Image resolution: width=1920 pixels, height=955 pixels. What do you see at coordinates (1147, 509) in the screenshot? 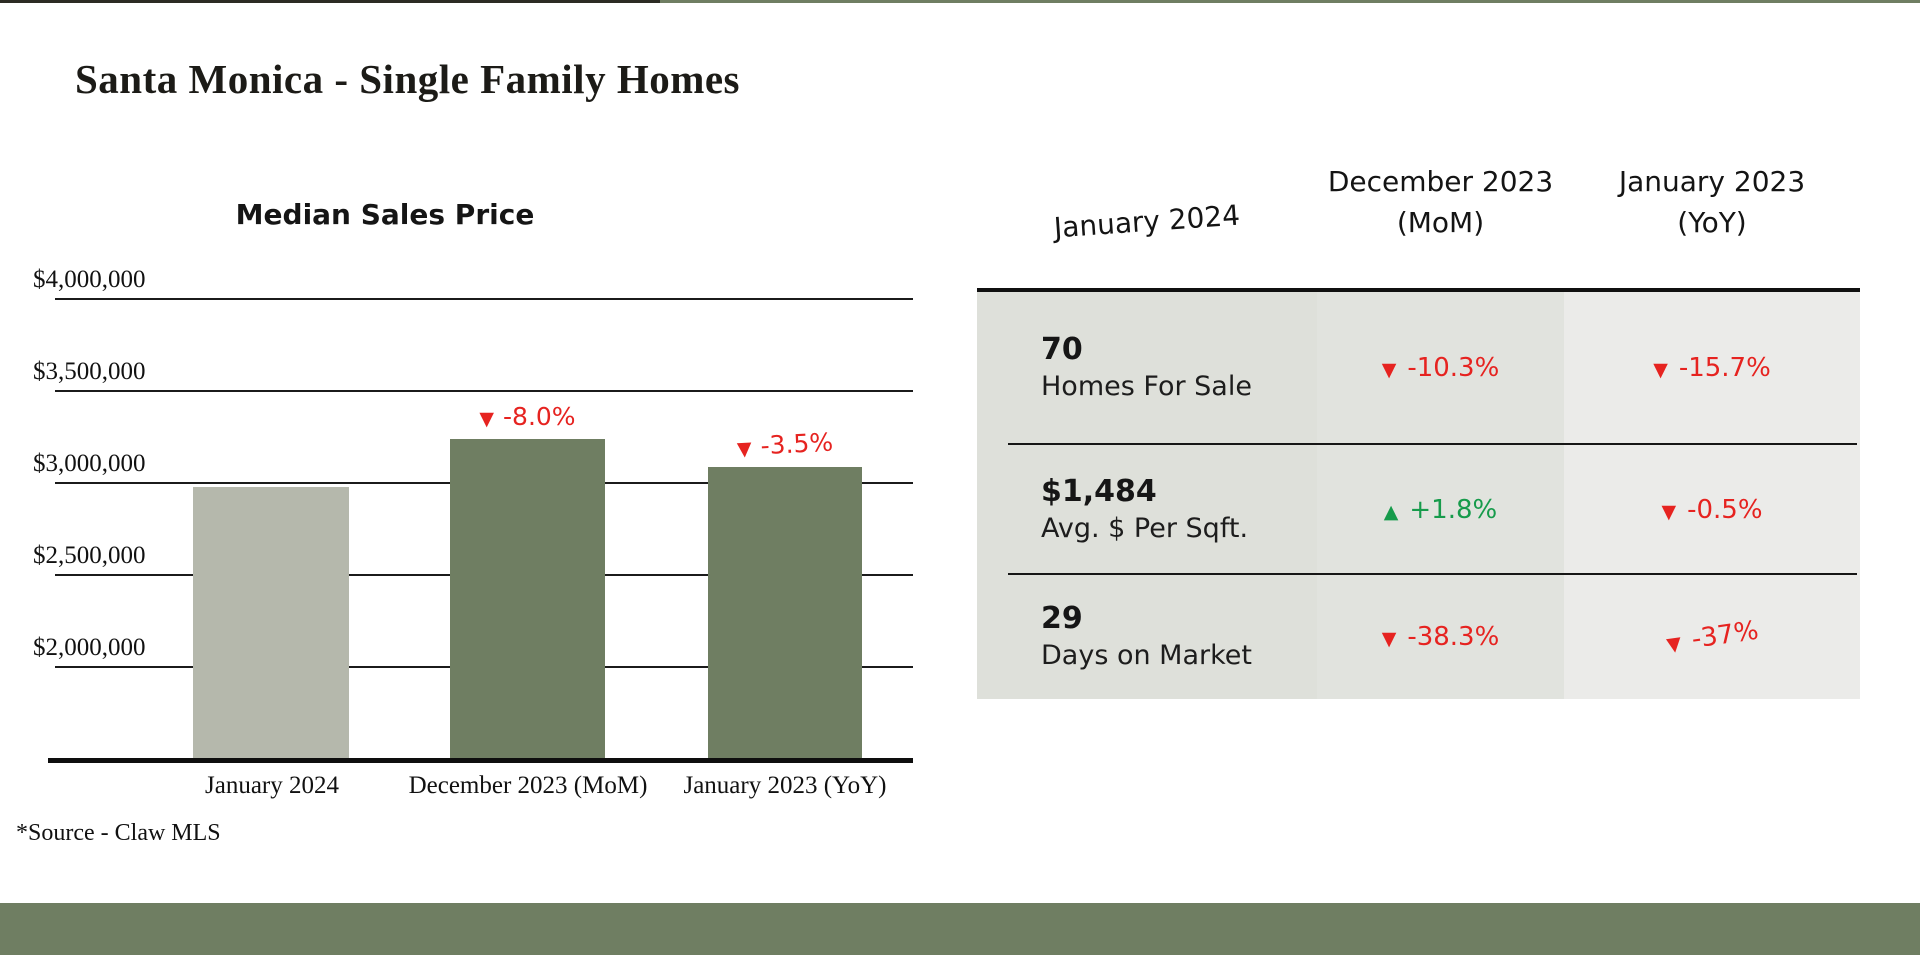
I see `metric-cell: $1,484 Avg. $ Per Sqft.` at bounding box center [1147, 509].